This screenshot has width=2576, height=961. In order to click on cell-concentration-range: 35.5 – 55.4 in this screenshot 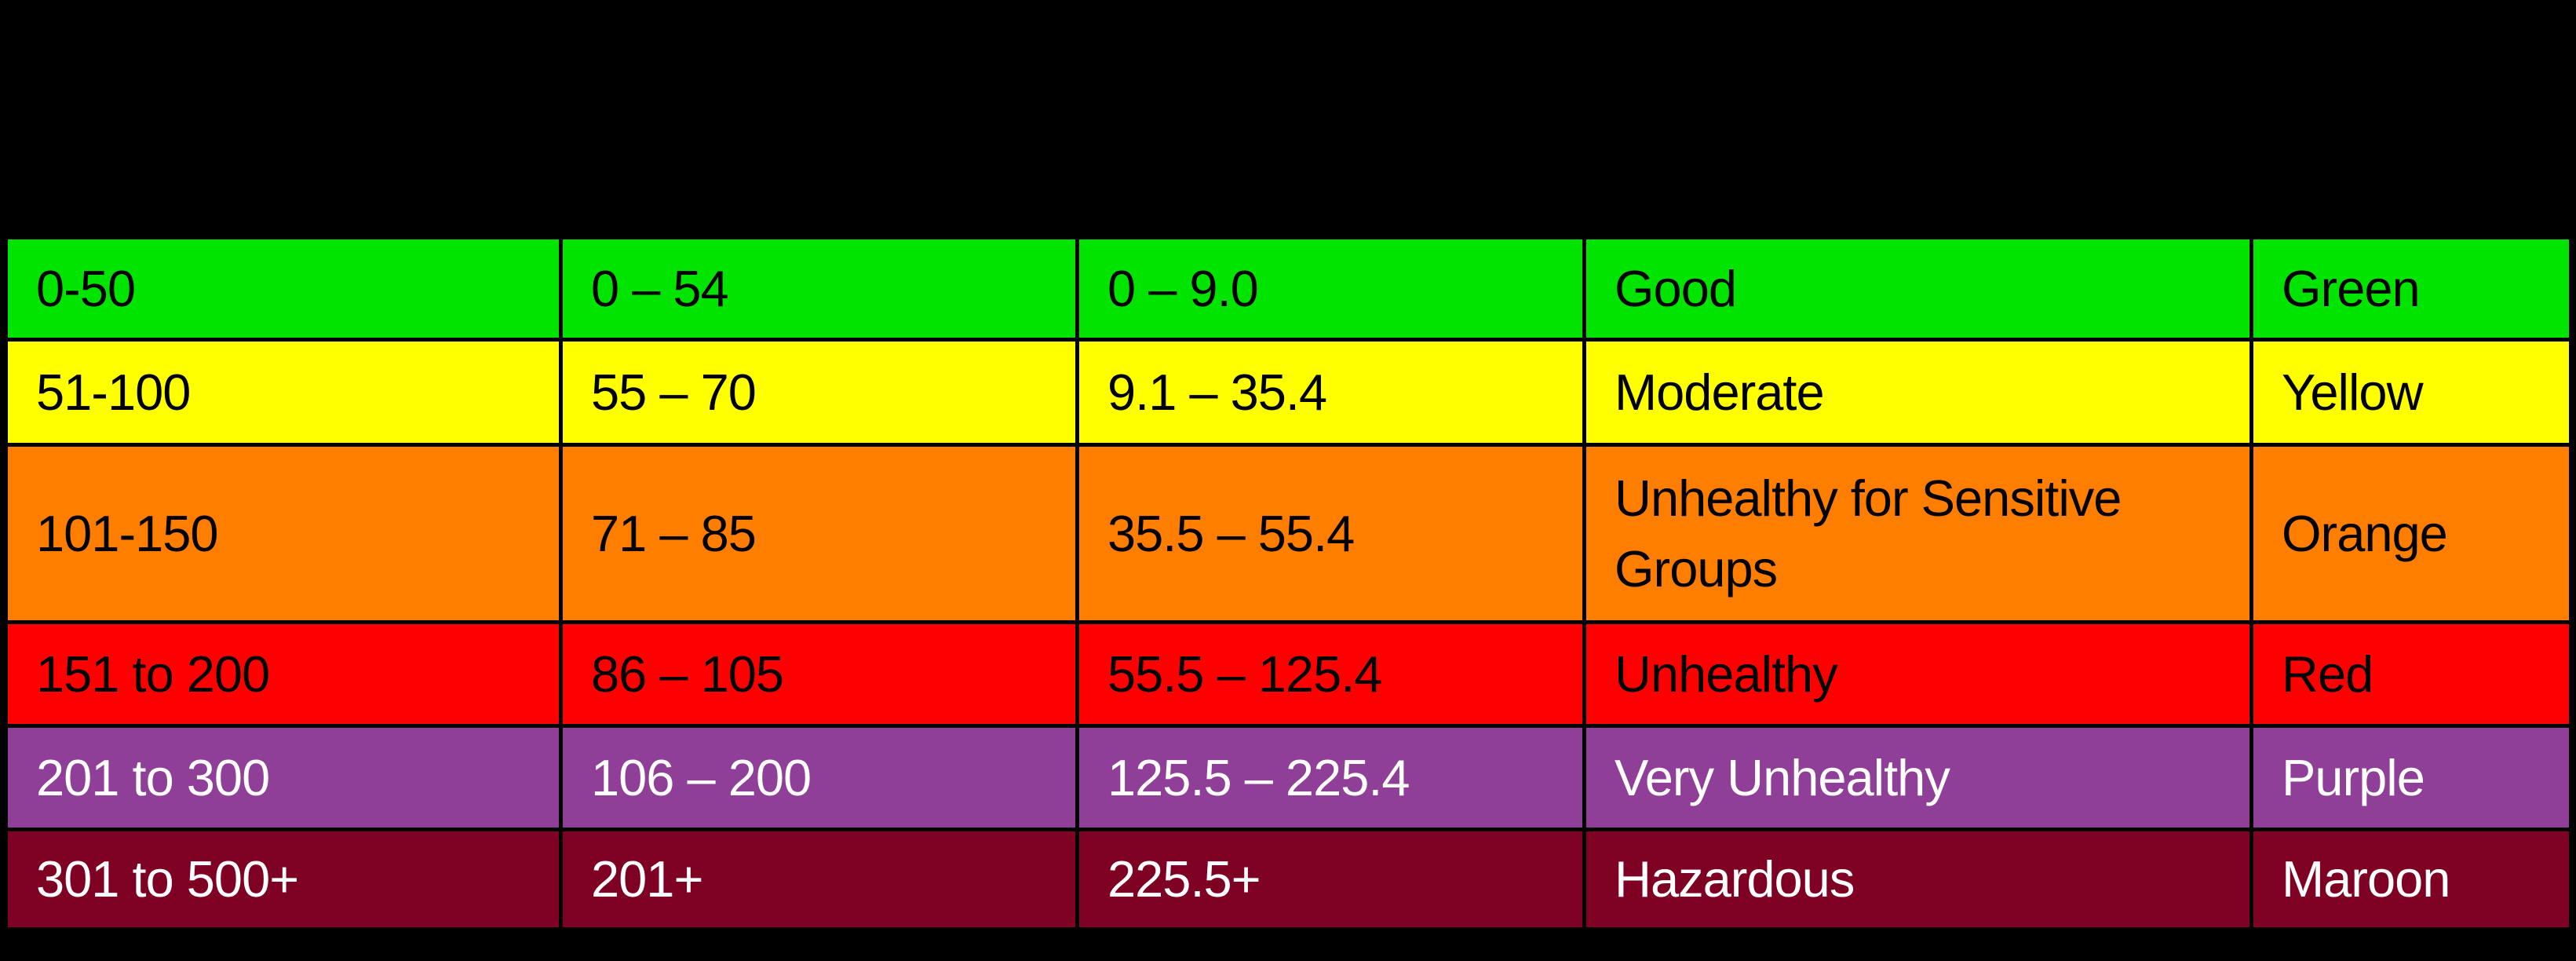, I will do `click(1330, 533)`.